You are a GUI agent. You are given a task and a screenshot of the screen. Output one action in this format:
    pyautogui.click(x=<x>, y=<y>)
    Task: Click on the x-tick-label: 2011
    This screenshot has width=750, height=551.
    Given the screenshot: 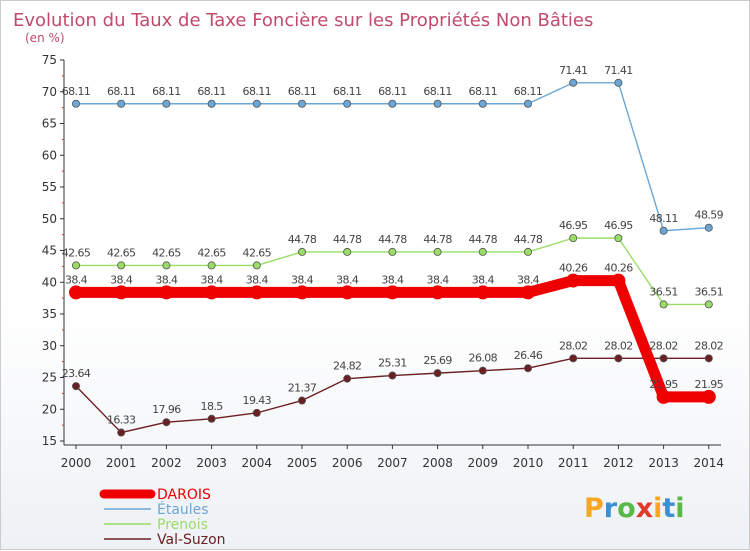 What is the action you would take?
    pyautogui.click(x=573, y=463)
    